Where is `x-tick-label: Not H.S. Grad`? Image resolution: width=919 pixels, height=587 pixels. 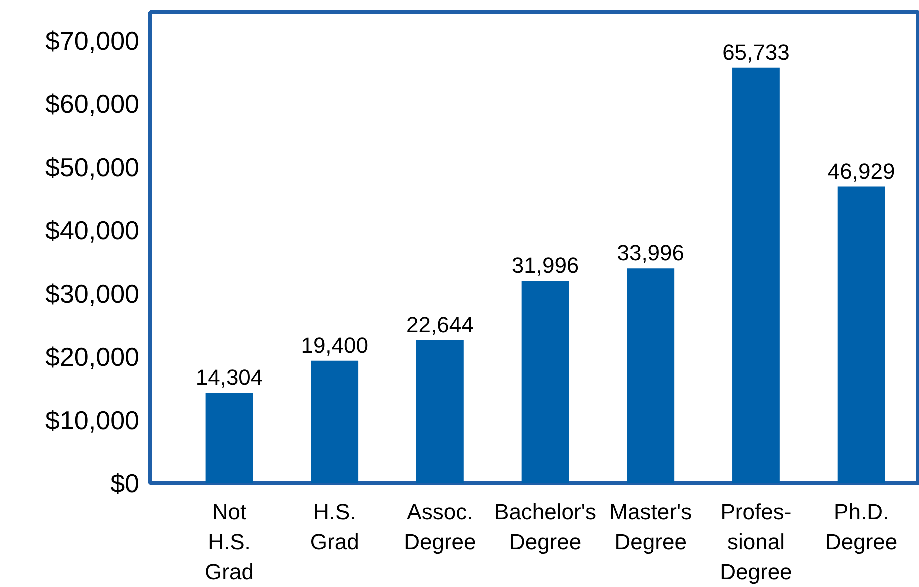 x-tick-label: Not H.S. Grad is located at coordinates (229, 542).